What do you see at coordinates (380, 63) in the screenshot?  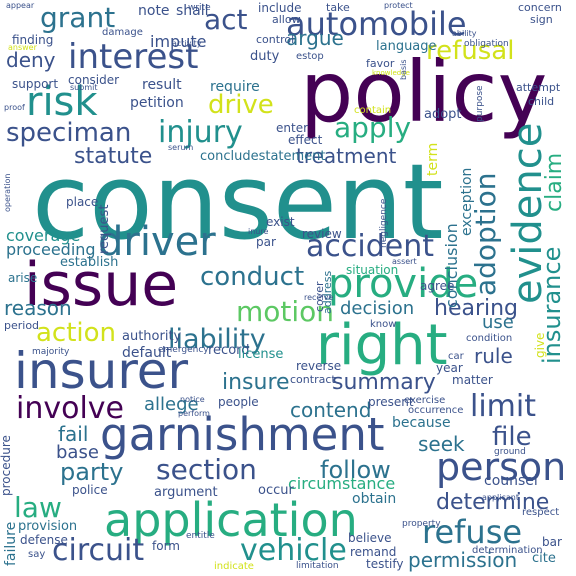 I see `word: favor` at bounding box center [380, 63].